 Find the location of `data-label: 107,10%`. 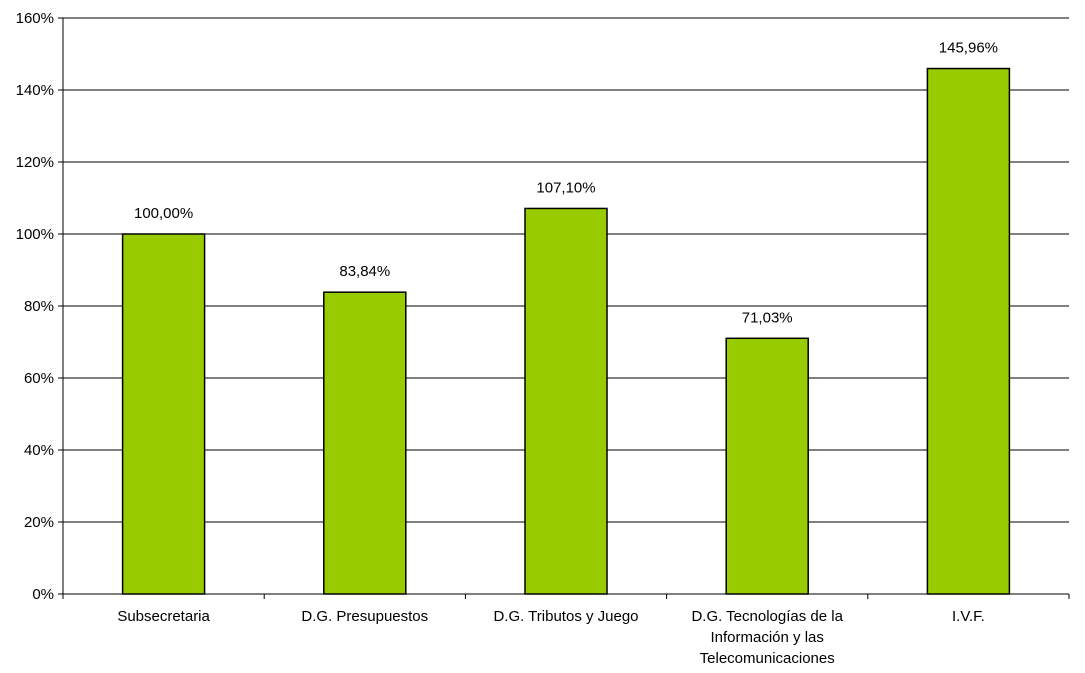

data-label: 107,10% is located at coordinates (565, 187).